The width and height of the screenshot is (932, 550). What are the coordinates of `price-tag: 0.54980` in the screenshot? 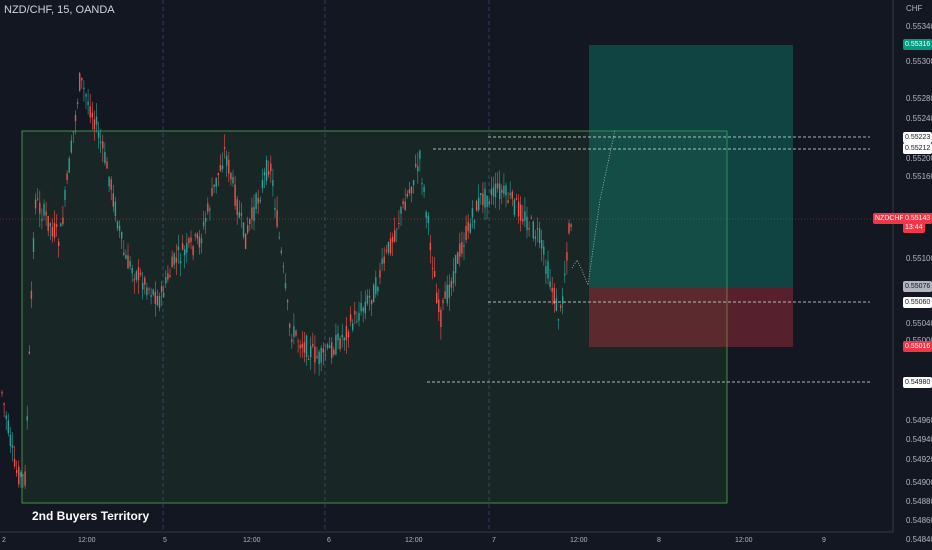 It's located at (917, 382).